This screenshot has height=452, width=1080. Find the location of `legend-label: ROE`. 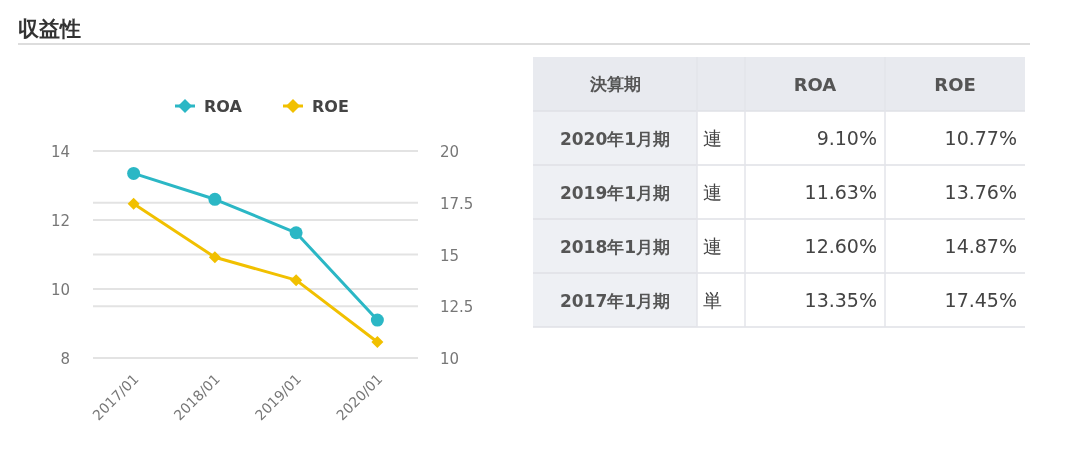

legend-label: ROE is located at coordinates (330, 106).